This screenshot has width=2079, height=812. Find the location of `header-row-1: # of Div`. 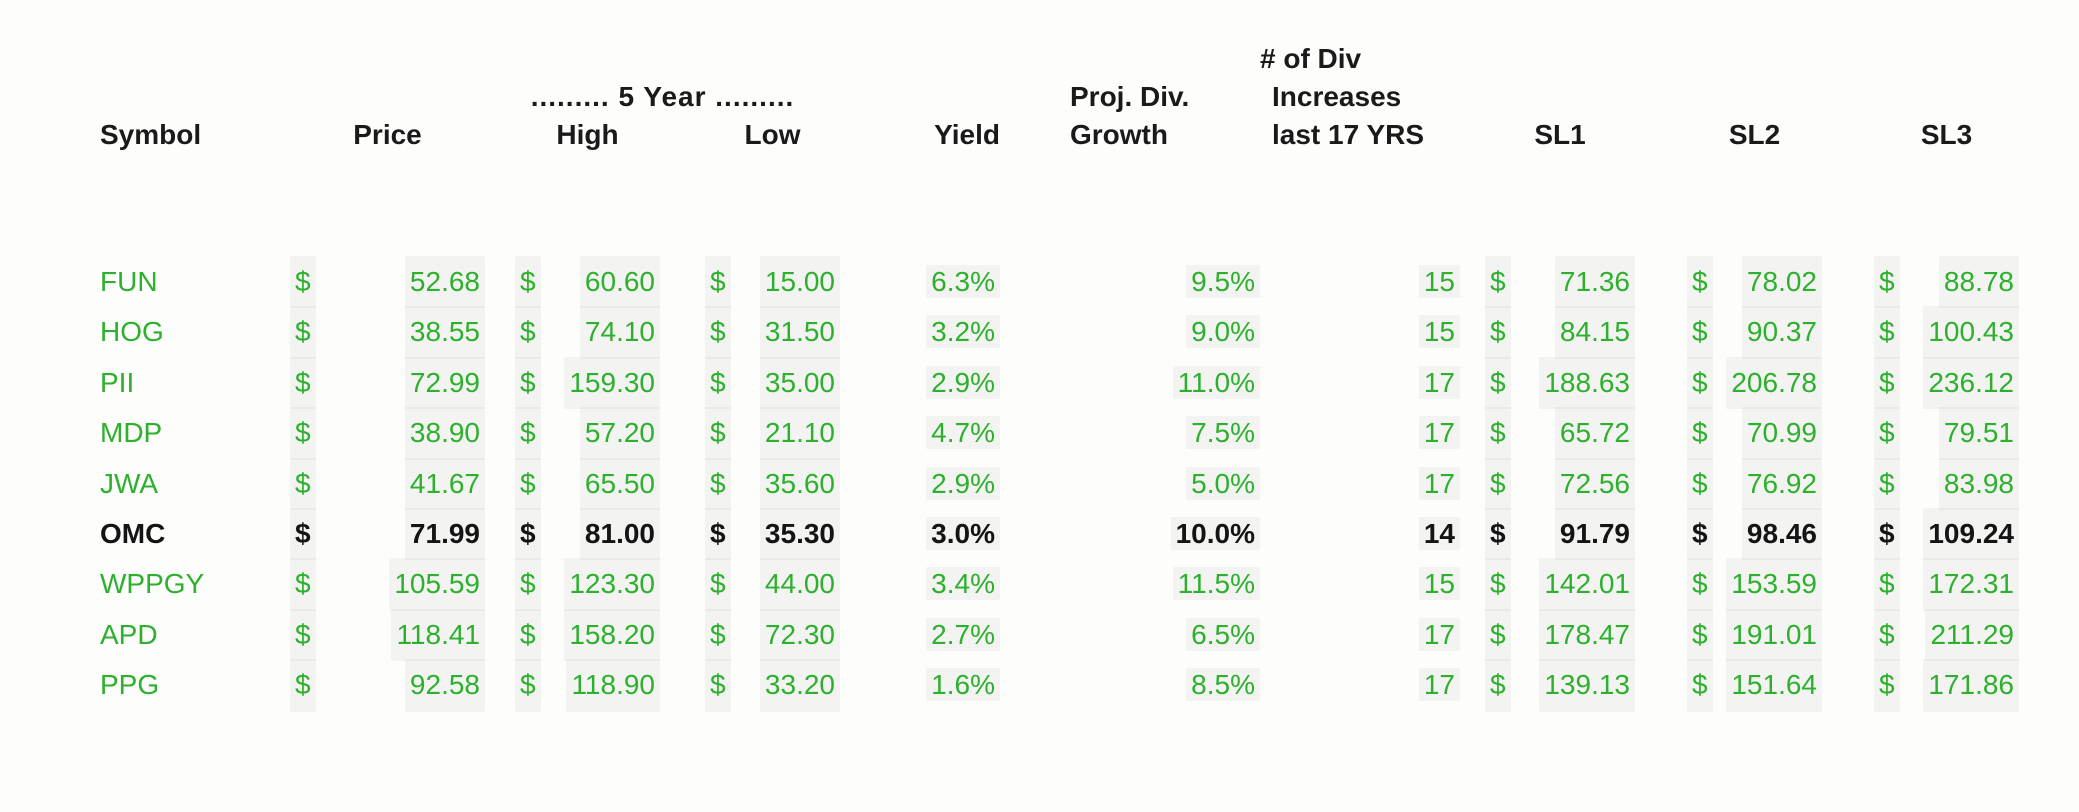

header-row-1: # of Div is located at coordinates (1089, 59).